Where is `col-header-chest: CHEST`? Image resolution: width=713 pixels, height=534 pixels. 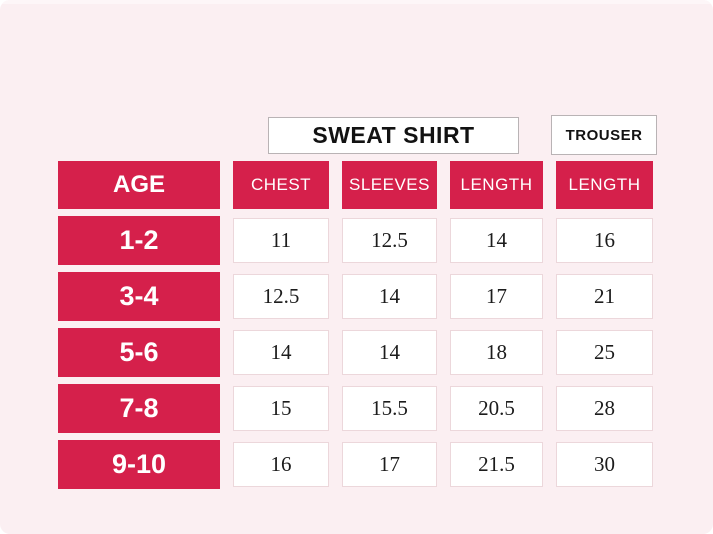 col-header-chest: CHEST is located at coordinates (281, 185).